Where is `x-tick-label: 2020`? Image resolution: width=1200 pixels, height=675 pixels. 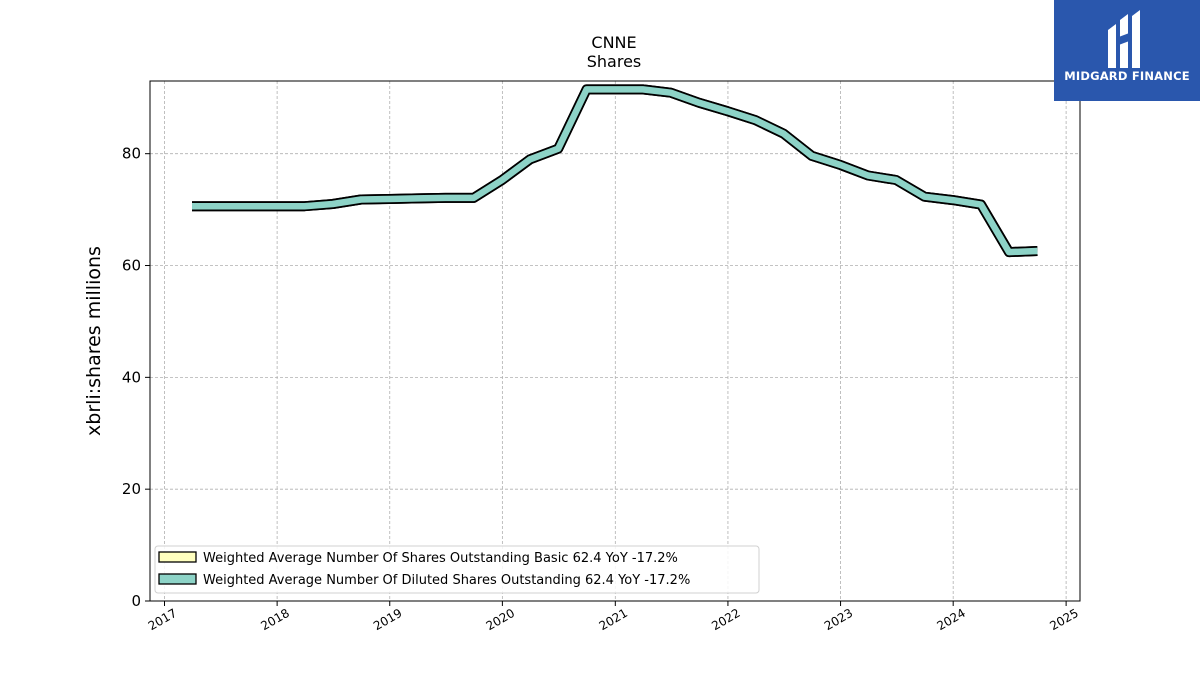
x-tick-label: 2020 is located at coordinates (500, 619).